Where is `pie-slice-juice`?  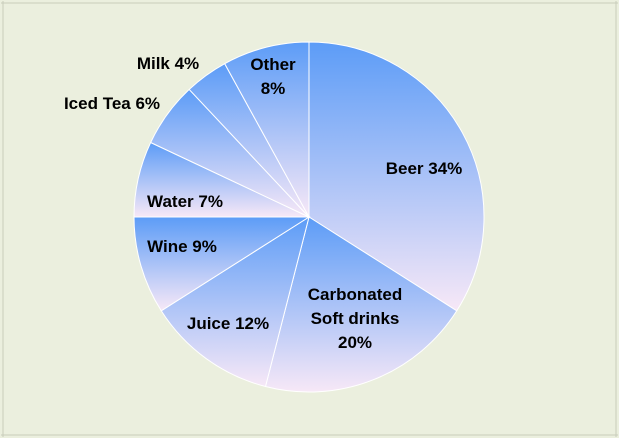 pie-slice-juice is located at coordinates (235, 301).